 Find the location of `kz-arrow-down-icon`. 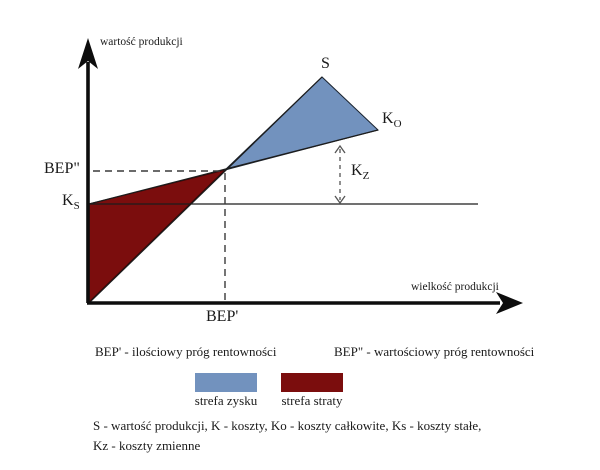

kz-arrow-down-icon is located at coordinates (340, 200).